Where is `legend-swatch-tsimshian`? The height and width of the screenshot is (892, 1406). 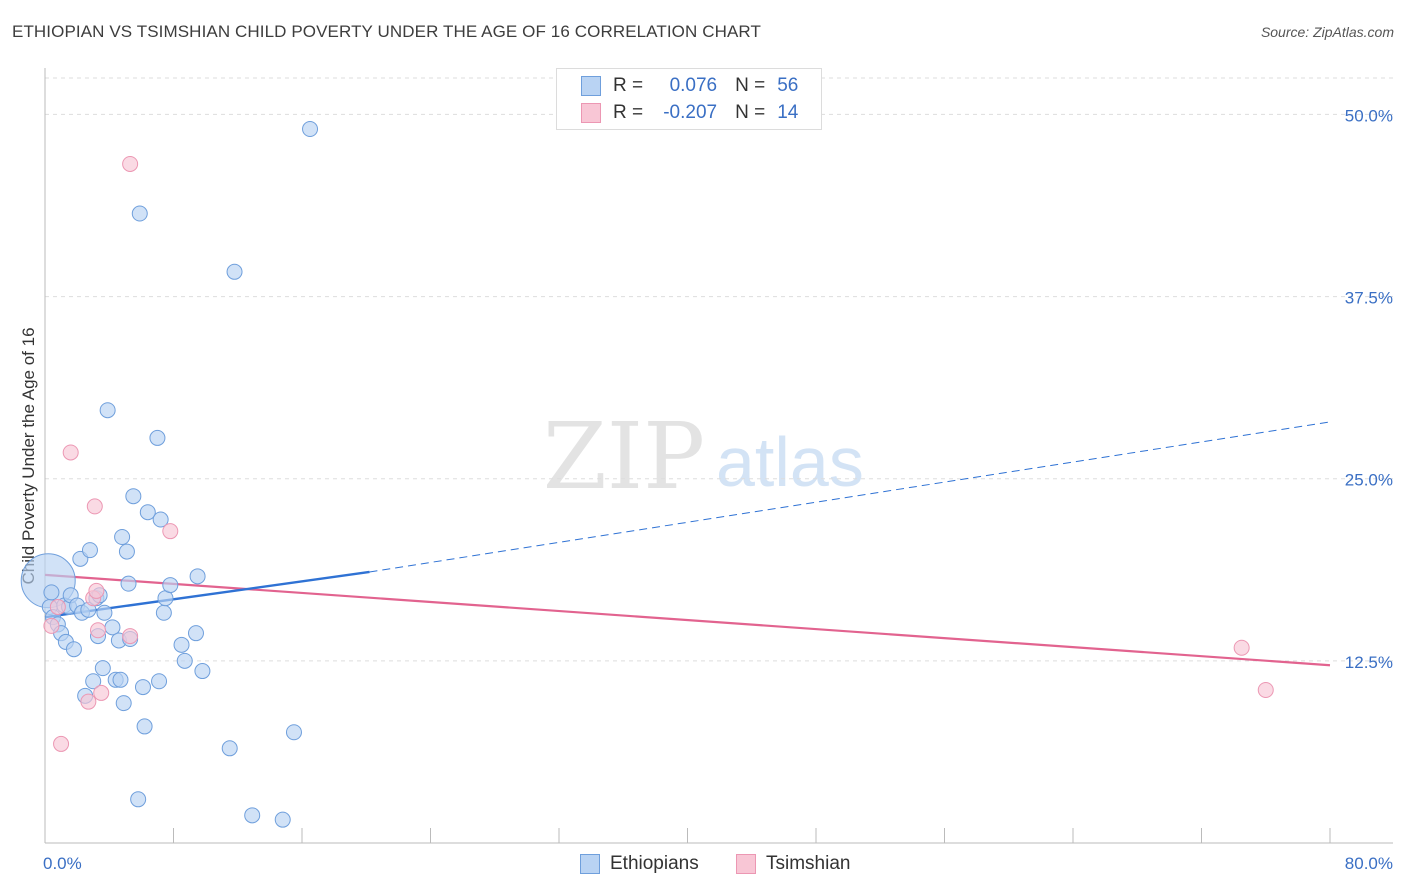 legend-swatch-tsimshian is located at coordinates (591, 113).